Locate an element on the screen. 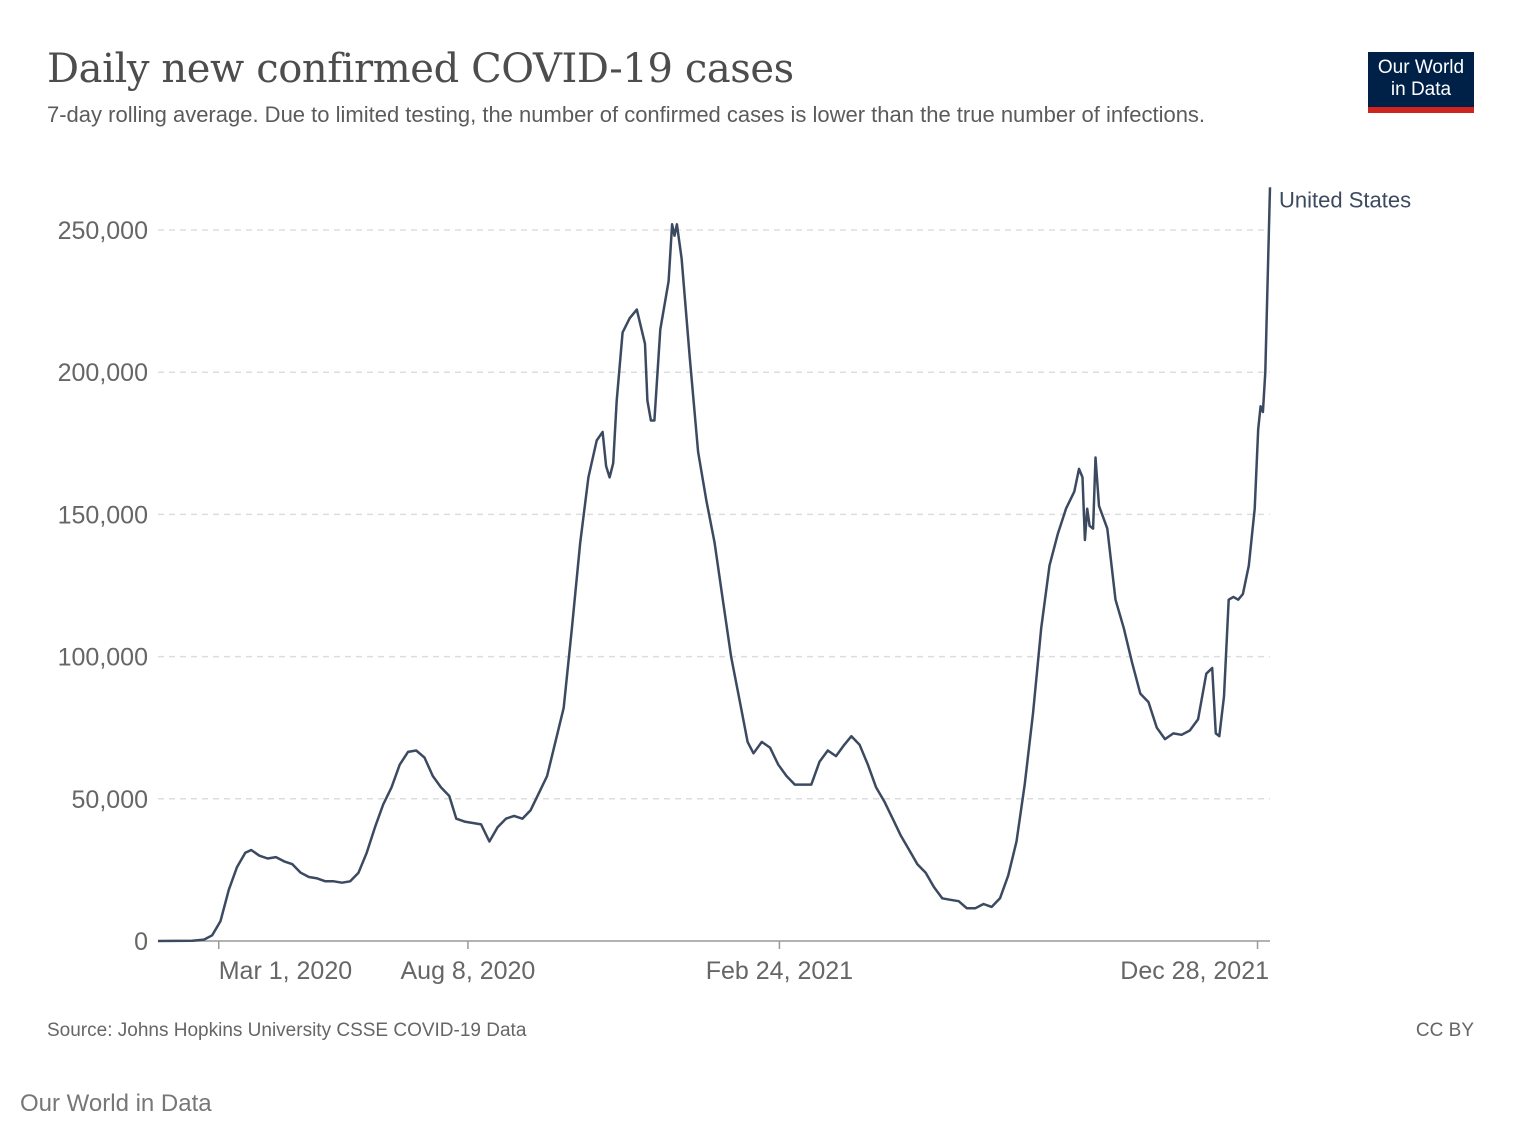 This screenshot has height=1128, width=1520. license-link: CC BY is located at coordinates (1444, 1030).